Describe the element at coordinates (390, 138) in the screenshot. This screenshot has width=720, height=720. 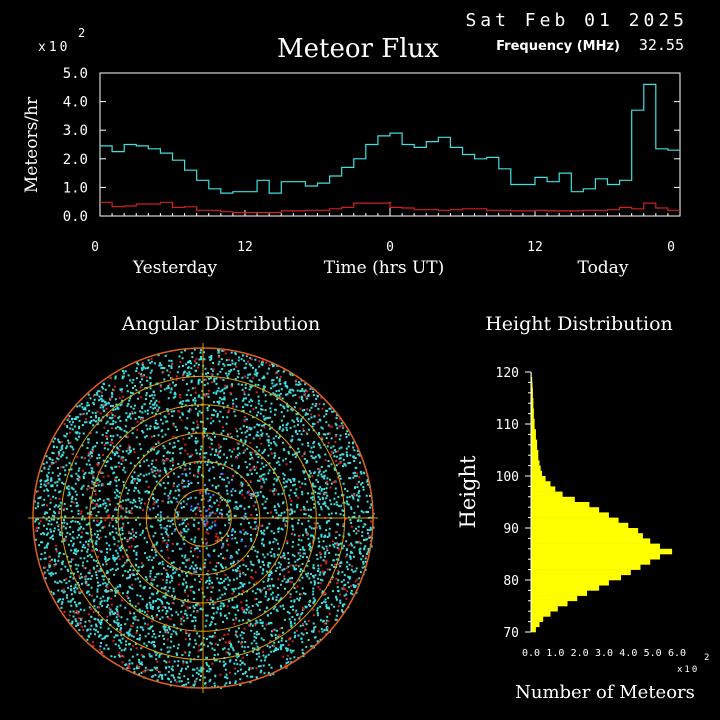
I see `flux-series-total-line` at that location.